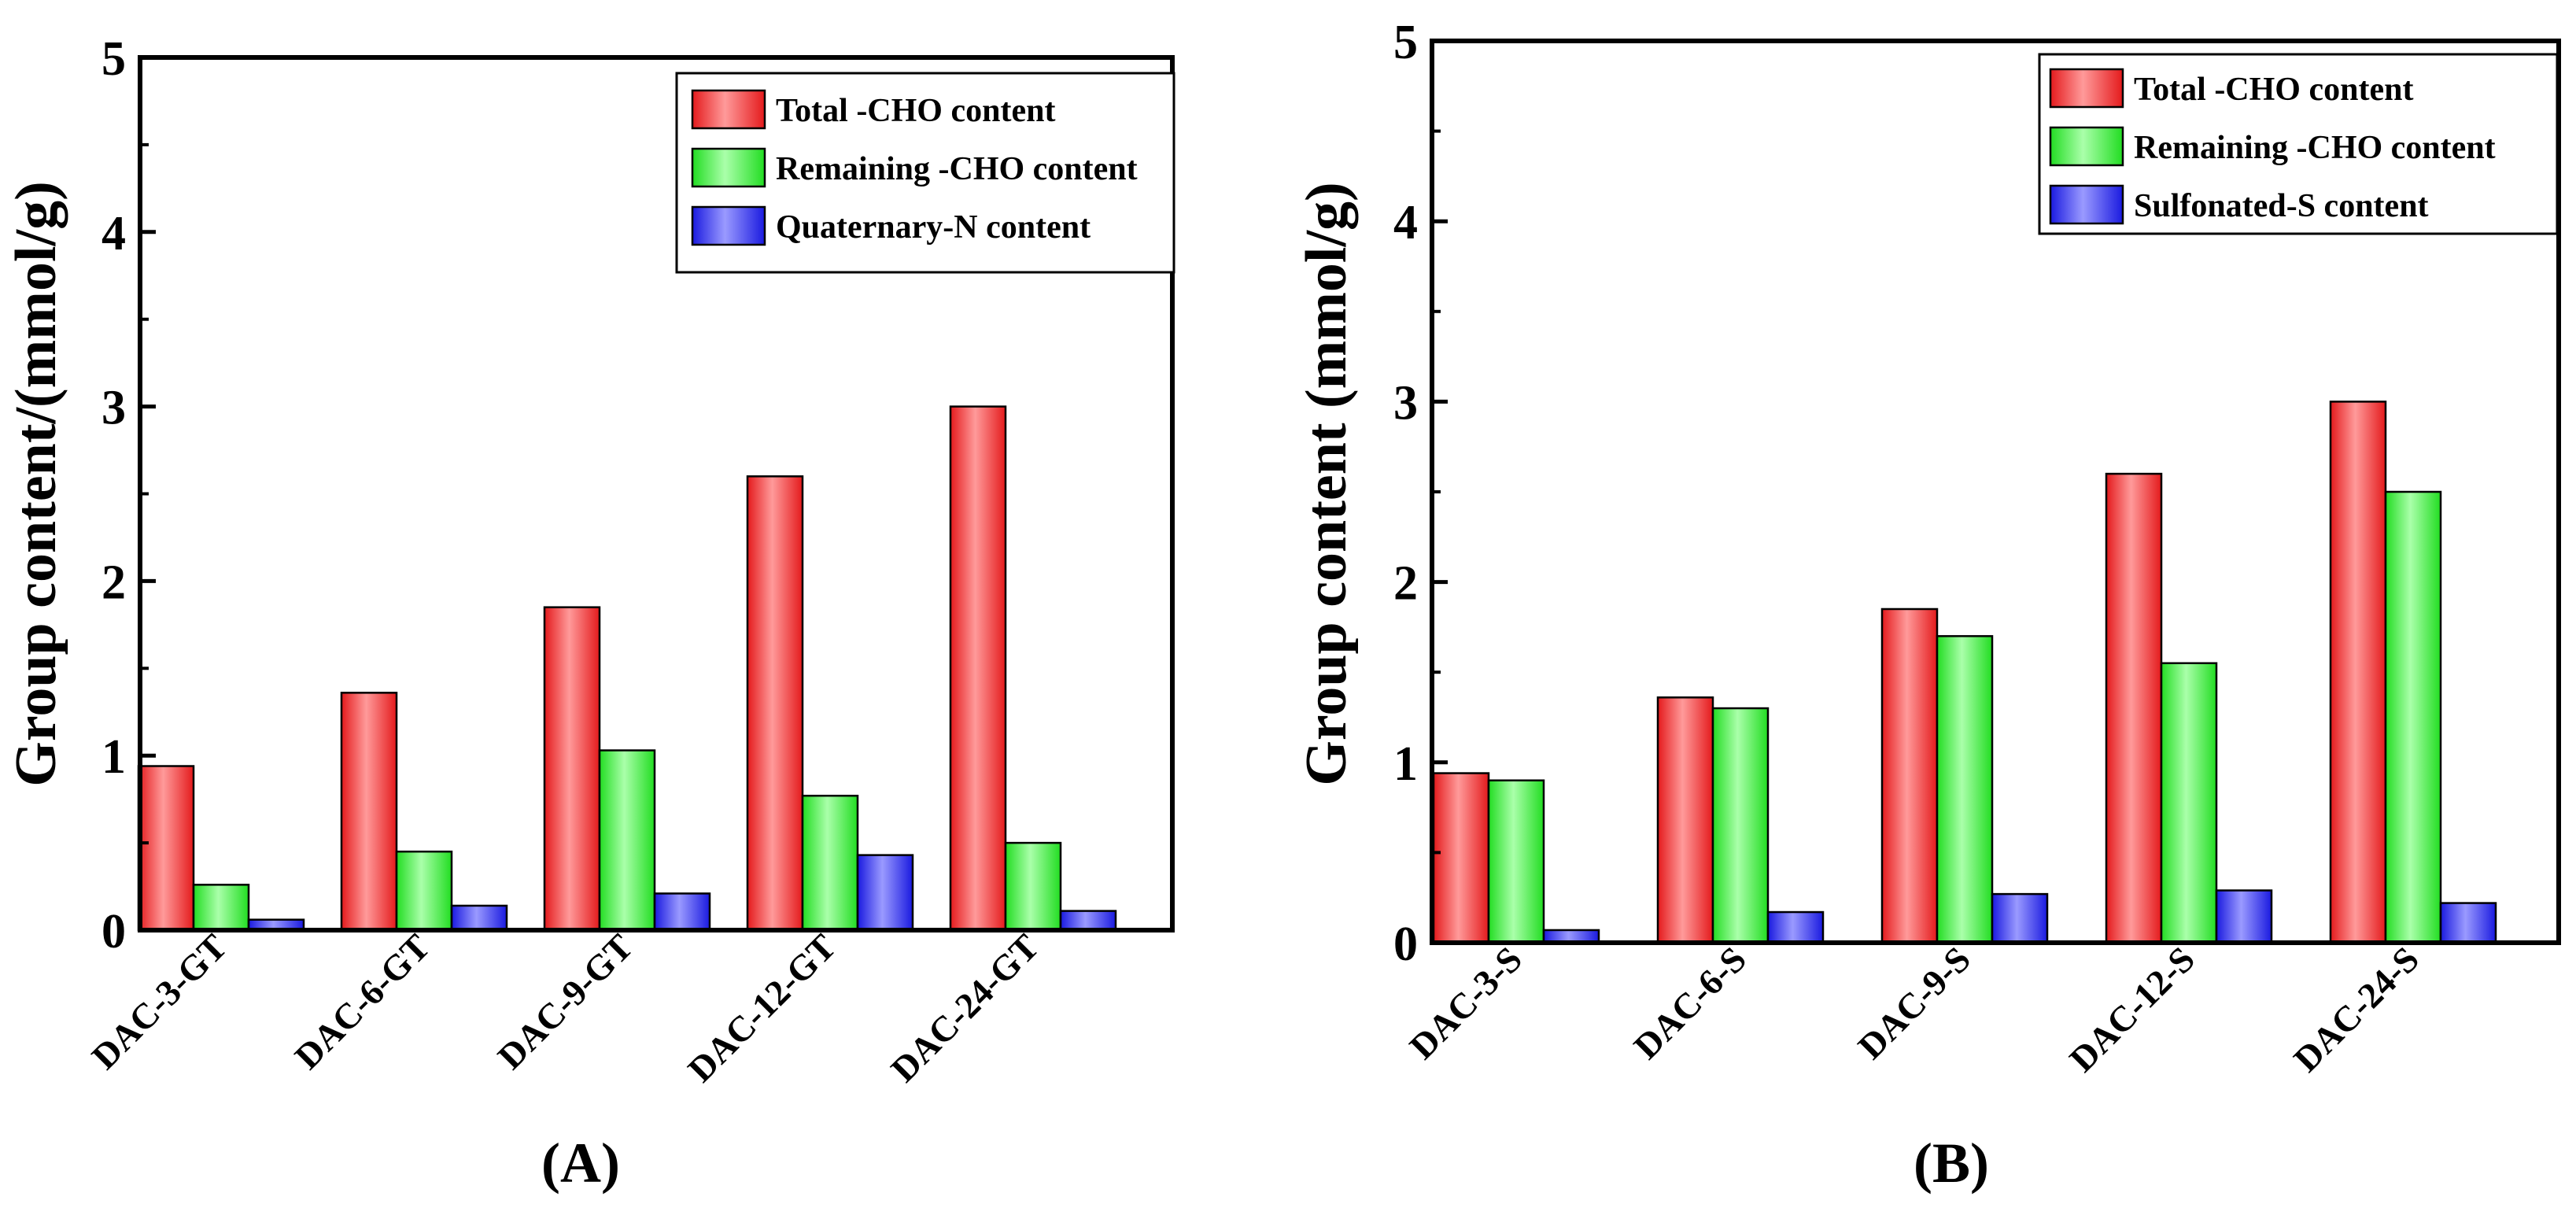 The height and width of the screenshot is (1215, 2576). I want to click on bar-dac-24-gt-total-cho-content, so click(978, 668).